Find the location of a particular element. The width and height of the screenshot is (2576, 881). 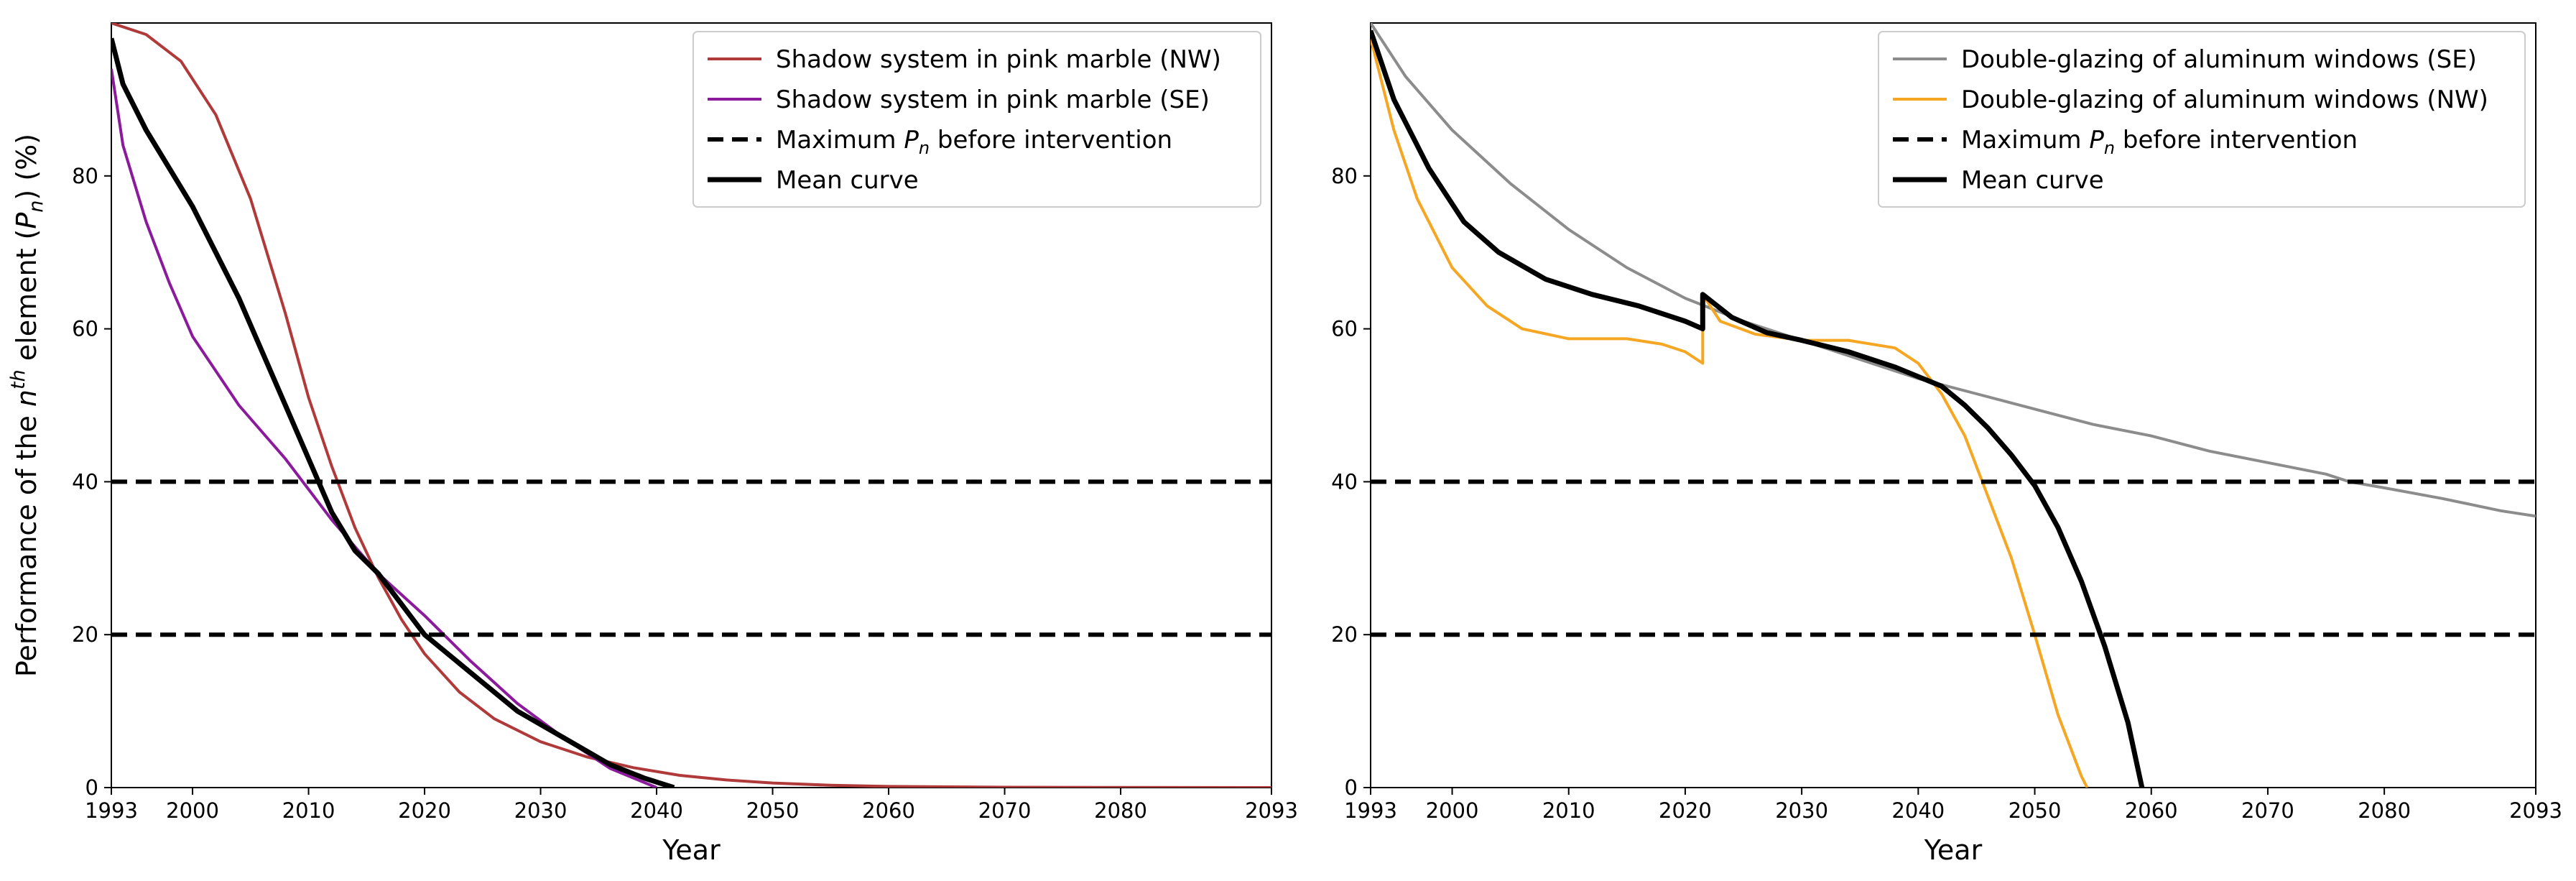

legend-label: Double-glazing of aluminum windows (NW) is located at coordinates (2224, 100).